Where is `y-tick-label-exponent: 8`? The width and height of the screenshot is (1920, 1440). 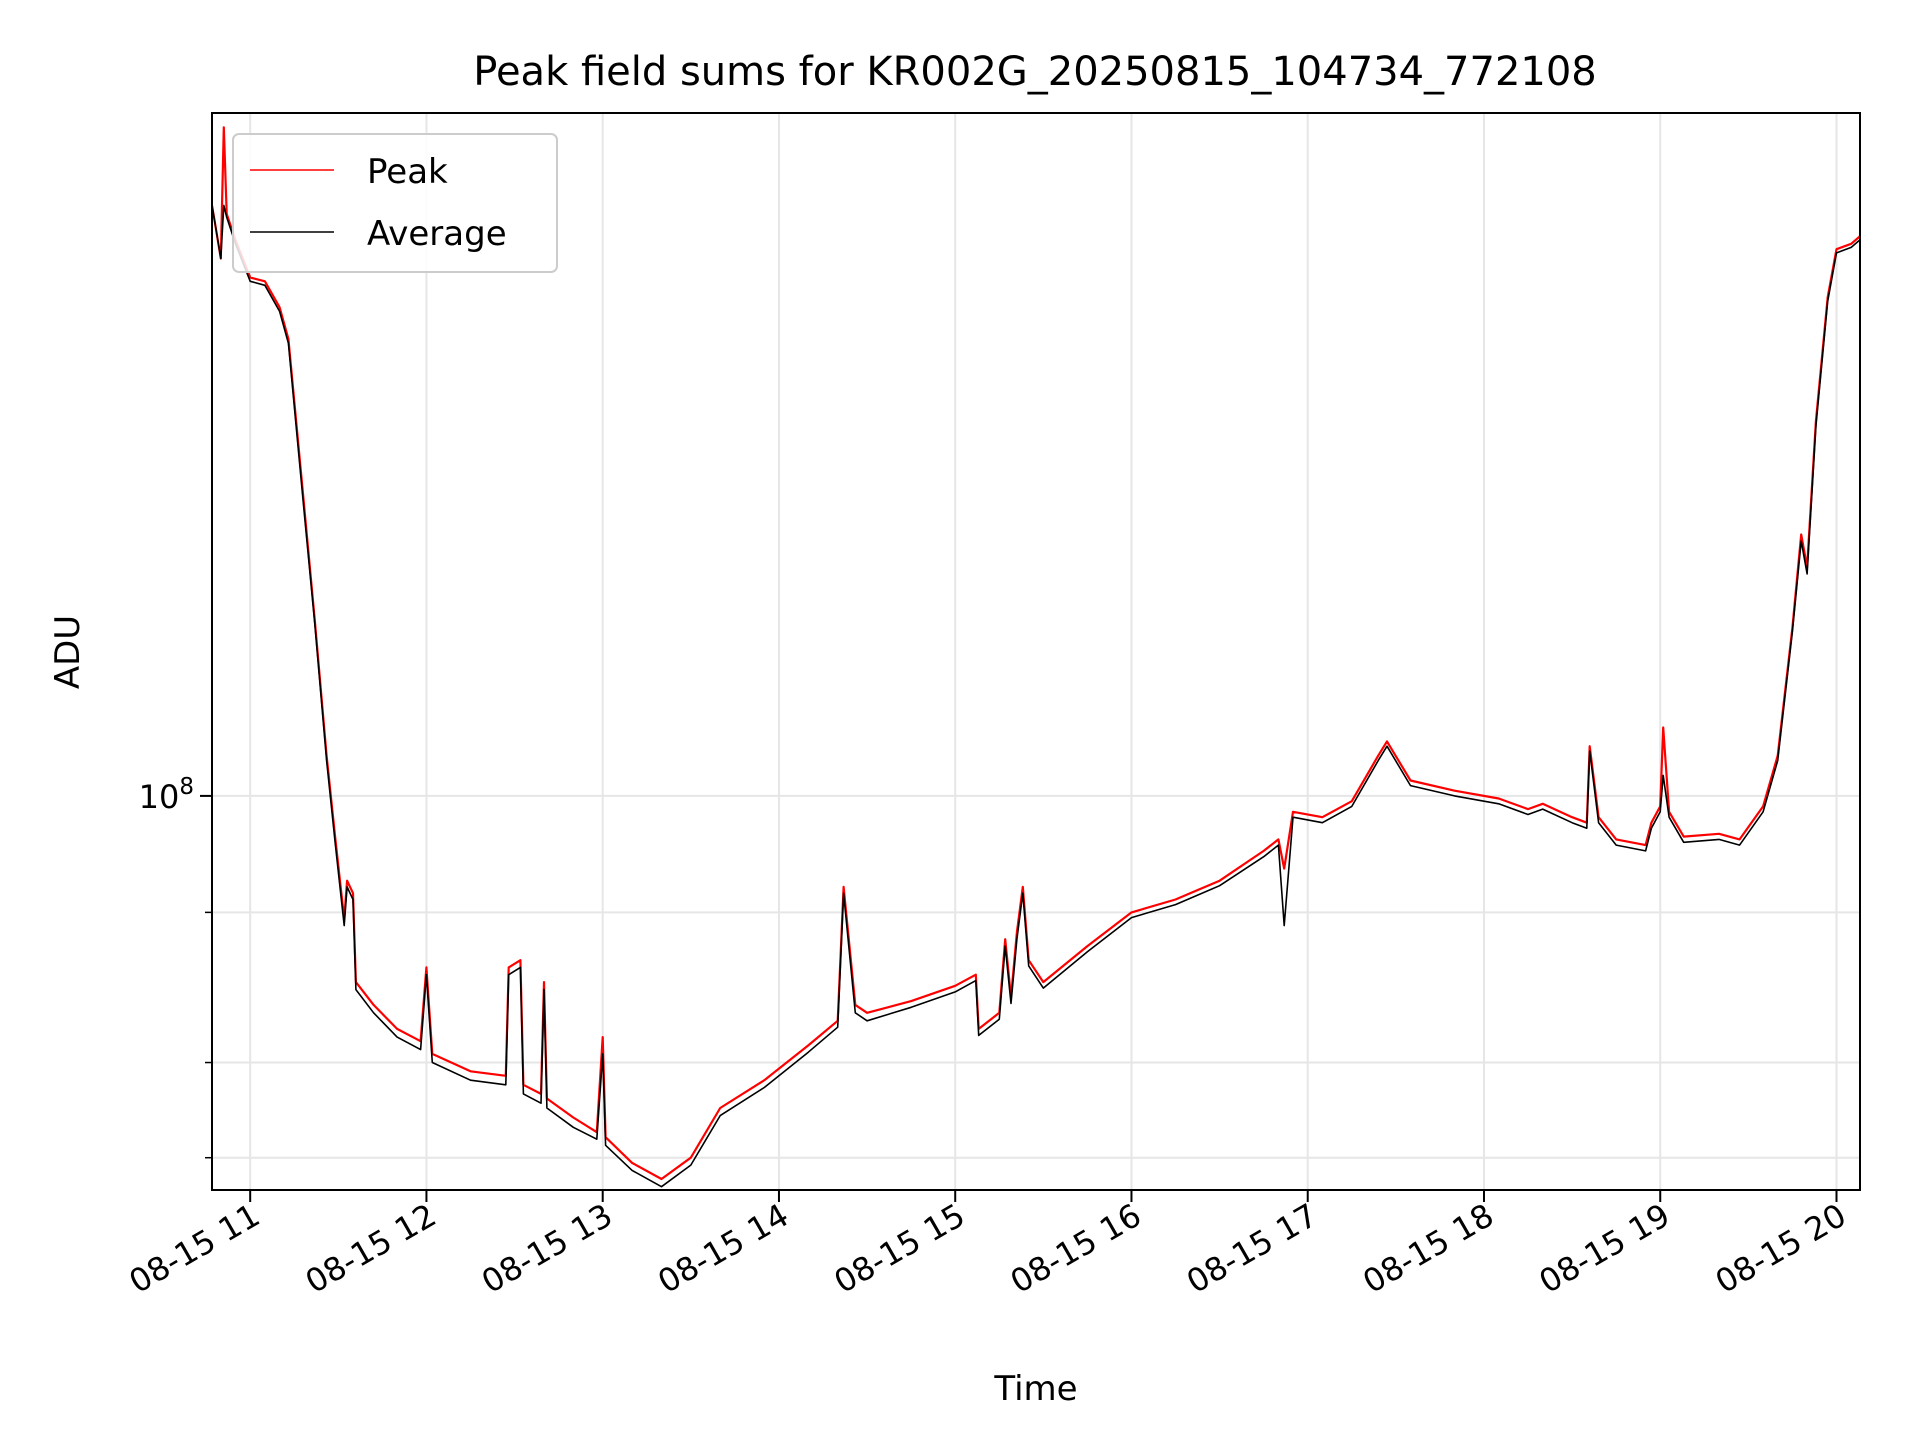
y-tick-label-exponent: 8 is located at coordinates (186, 787).